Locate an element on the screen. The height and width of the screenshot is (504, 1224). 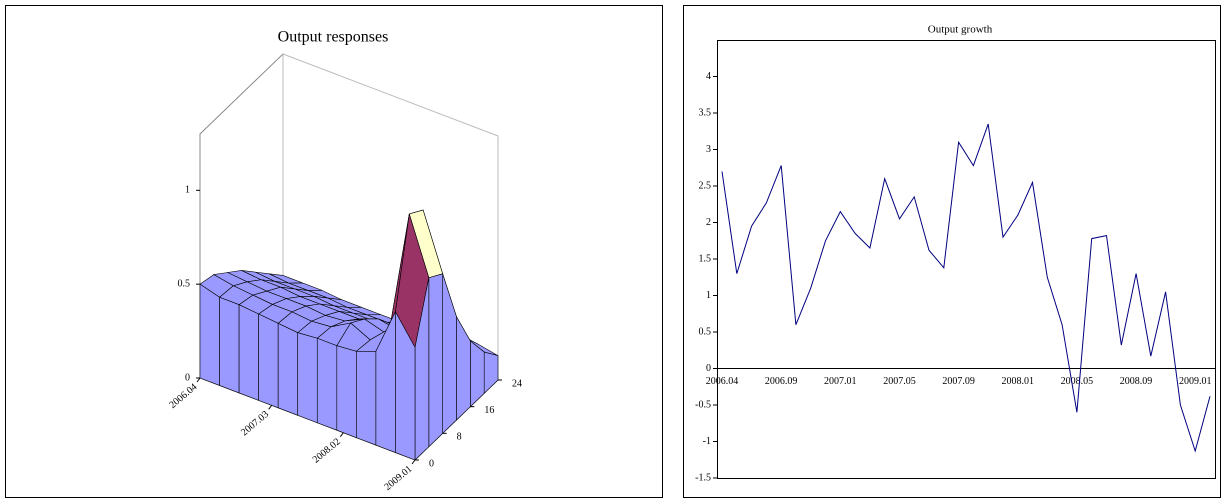
x-tick-label: 2009.01 is located at coordinates (1195, 381).